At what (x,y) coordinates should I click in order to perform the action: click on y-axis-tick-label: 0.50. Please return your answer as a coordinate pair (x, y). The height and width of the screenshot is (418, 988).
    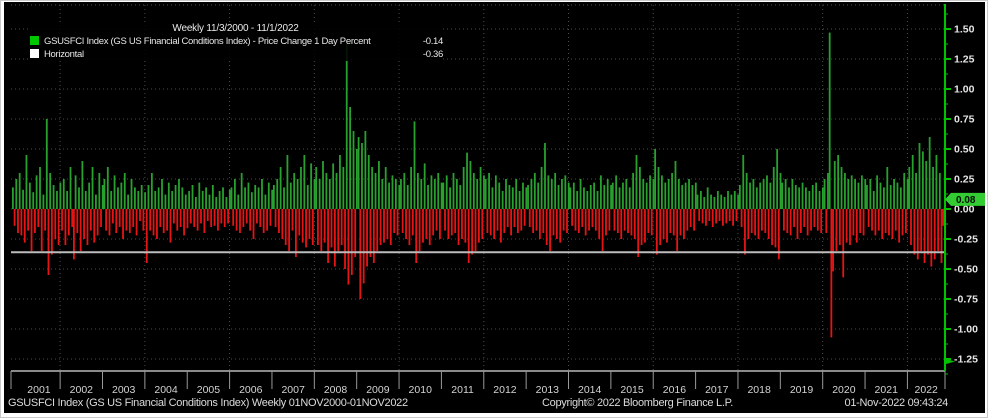
    Looking at the image, I should click on (964, 150).